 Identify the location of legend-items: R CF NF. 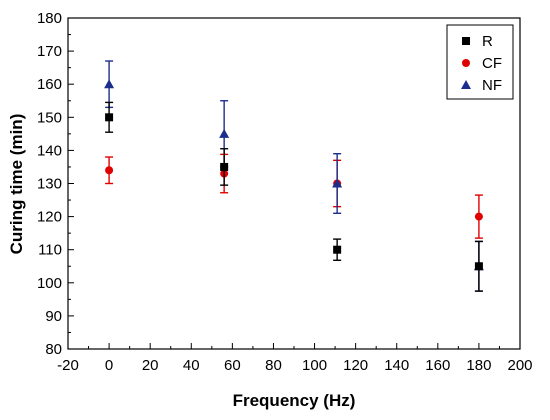
(481, 63).